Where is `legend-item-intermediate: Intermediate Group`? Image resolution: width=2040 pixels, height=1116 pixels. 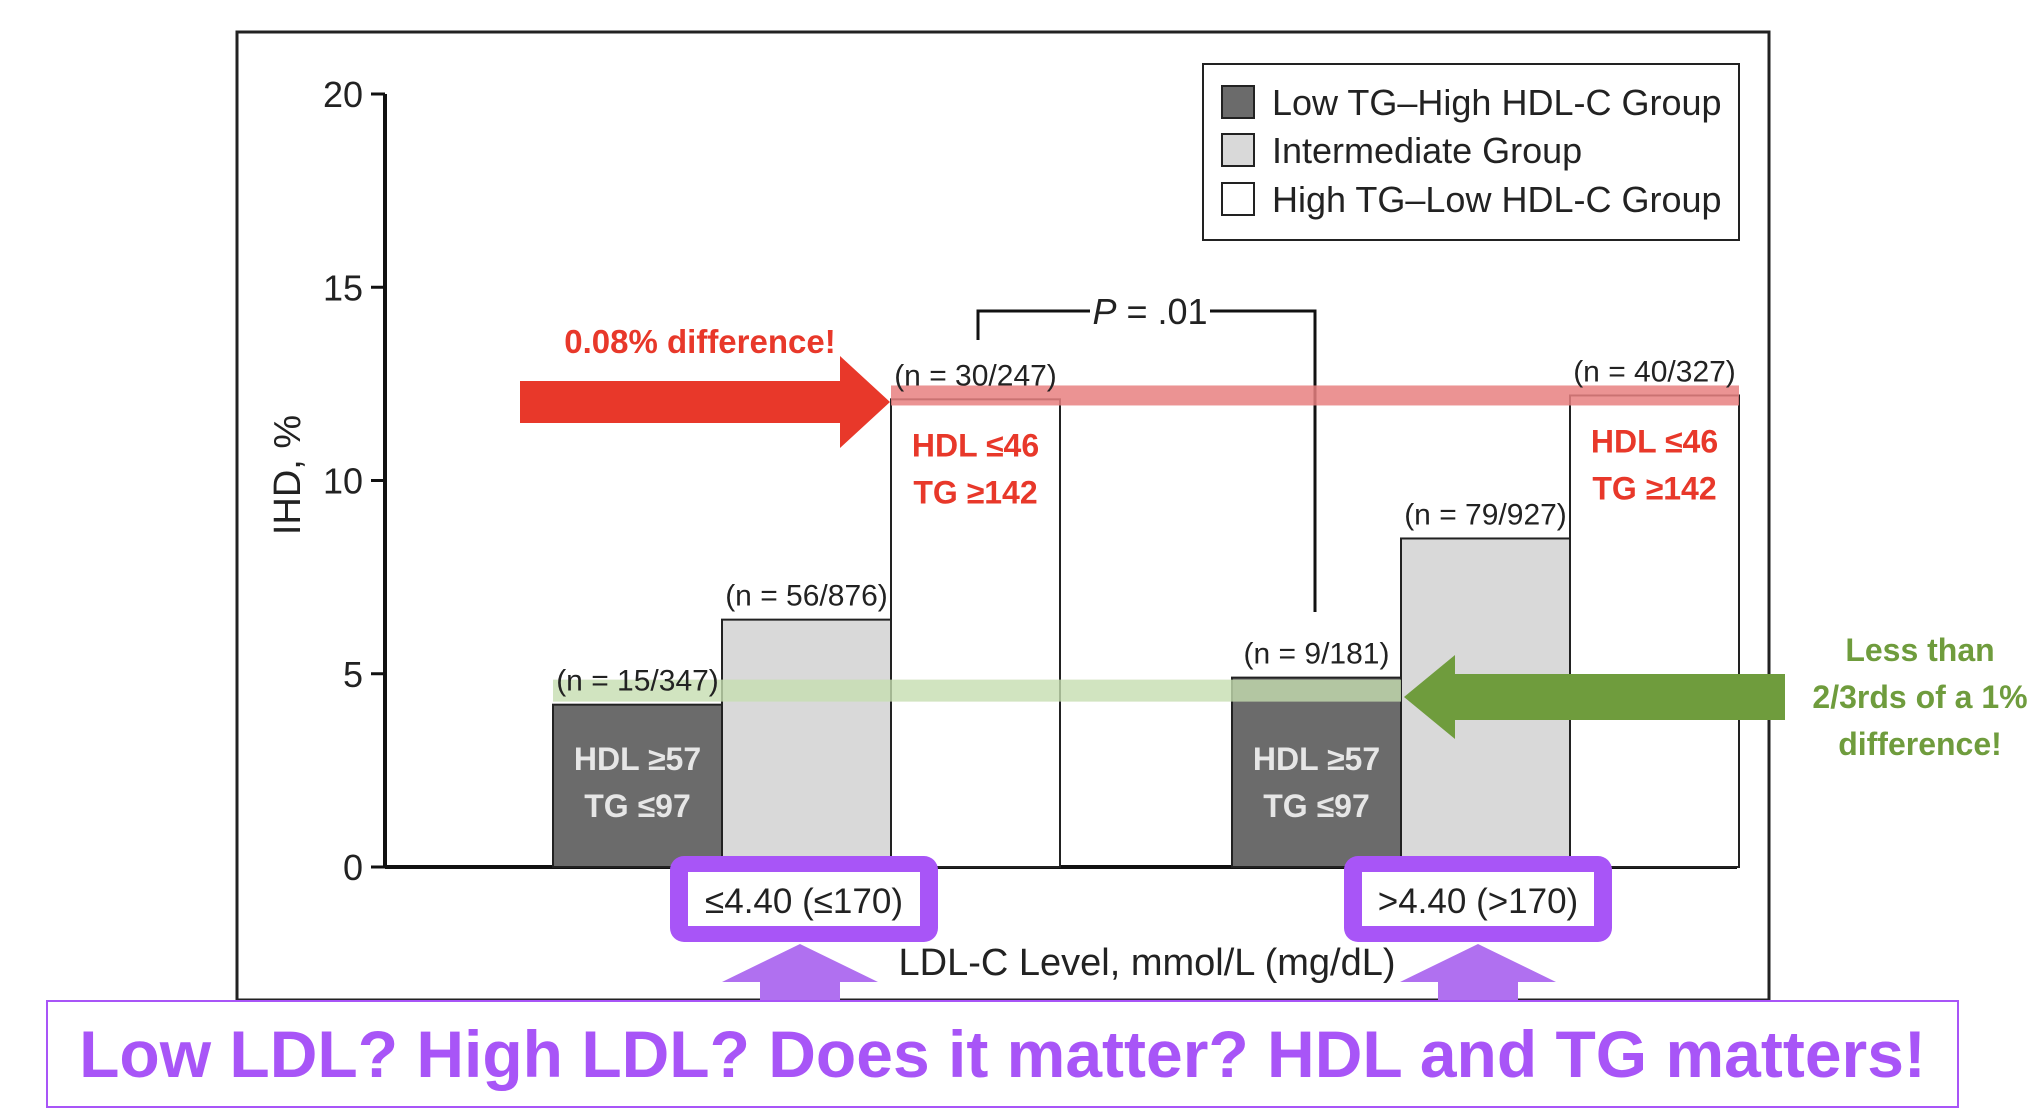
legend-item-intermediate: Intermediate Group is located at coordinates (1401, 150).